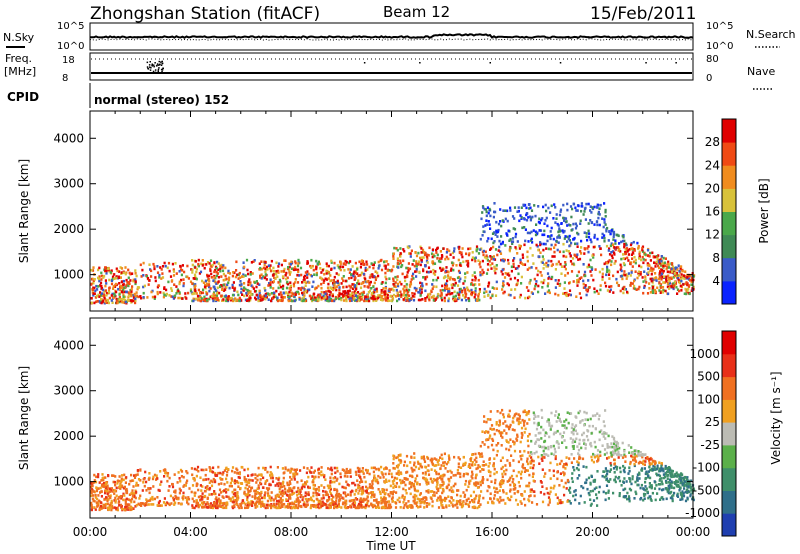 The height and width of the screenshot is (554, 800). What do you see at coordinates (729, 154) in the screenshot?
I see `colorbar-segment` at bounding box center [729, 154].